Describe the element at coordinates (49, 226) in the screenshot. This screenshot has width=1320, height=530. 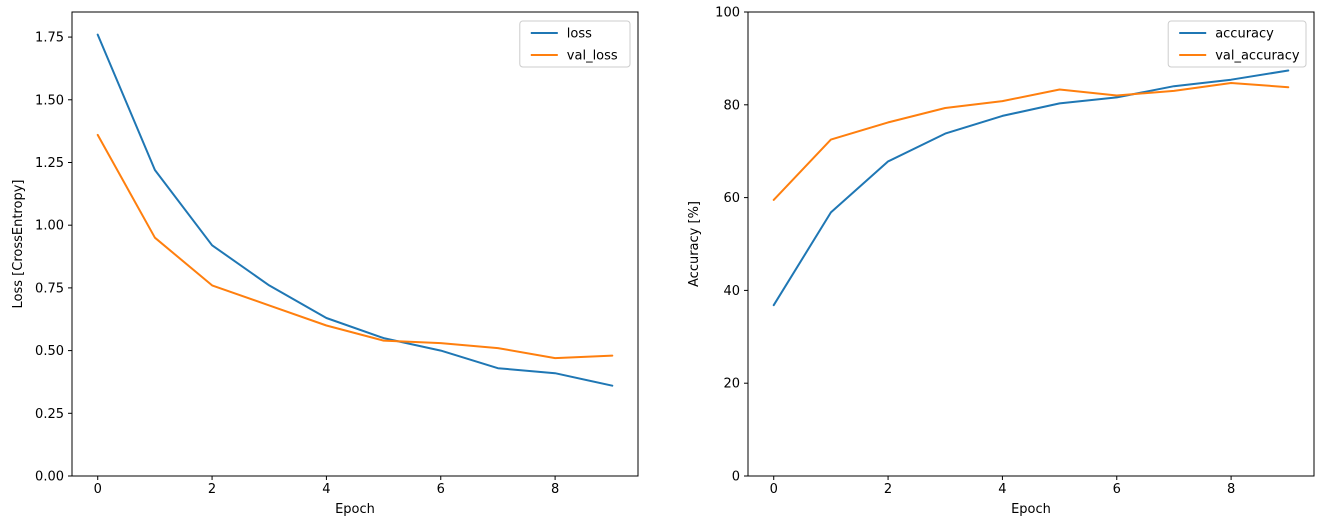
I see `y-tick-label: 1.00` at that location.